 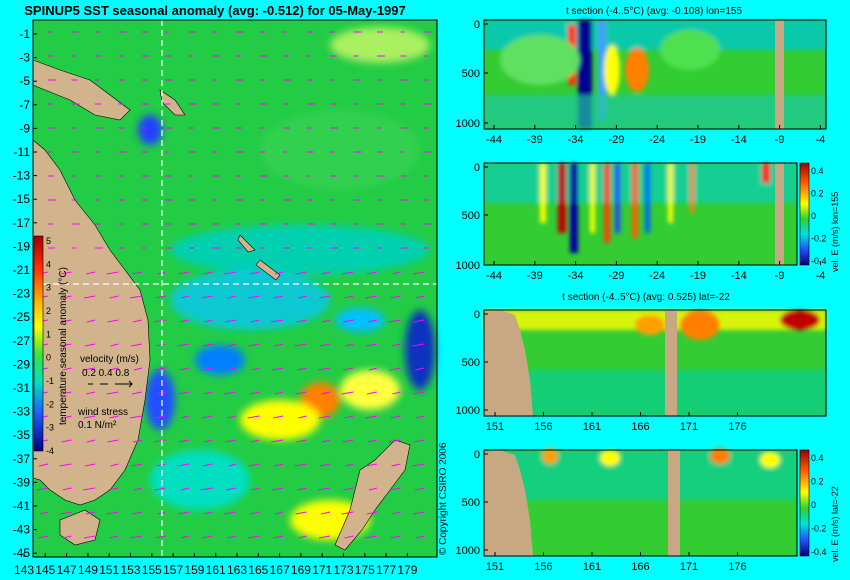 I want to click on map-y-tick-label: -35, so click(x=22, y=435).